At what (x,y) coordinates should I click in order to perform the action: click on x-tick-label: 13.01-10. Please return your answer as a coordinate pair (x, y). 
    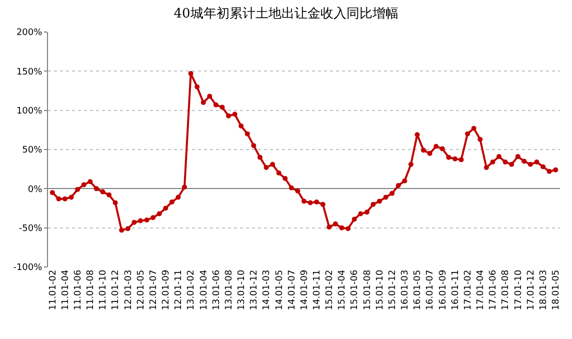
    Looking at the image, I should click on (242, 290).